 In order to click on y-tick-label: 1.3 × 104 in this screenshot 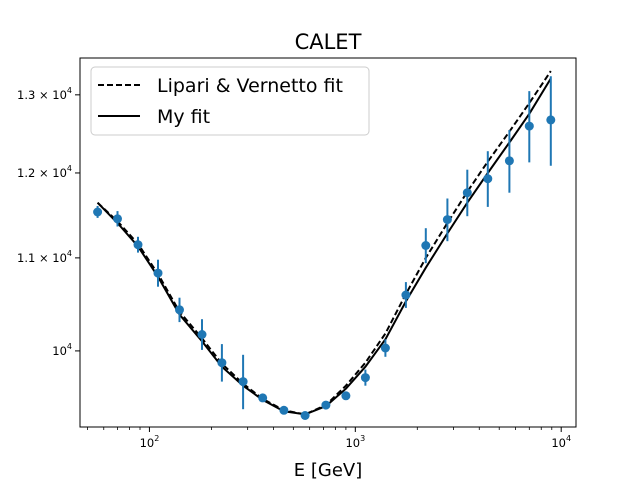, I will do `click(44, 94)`.